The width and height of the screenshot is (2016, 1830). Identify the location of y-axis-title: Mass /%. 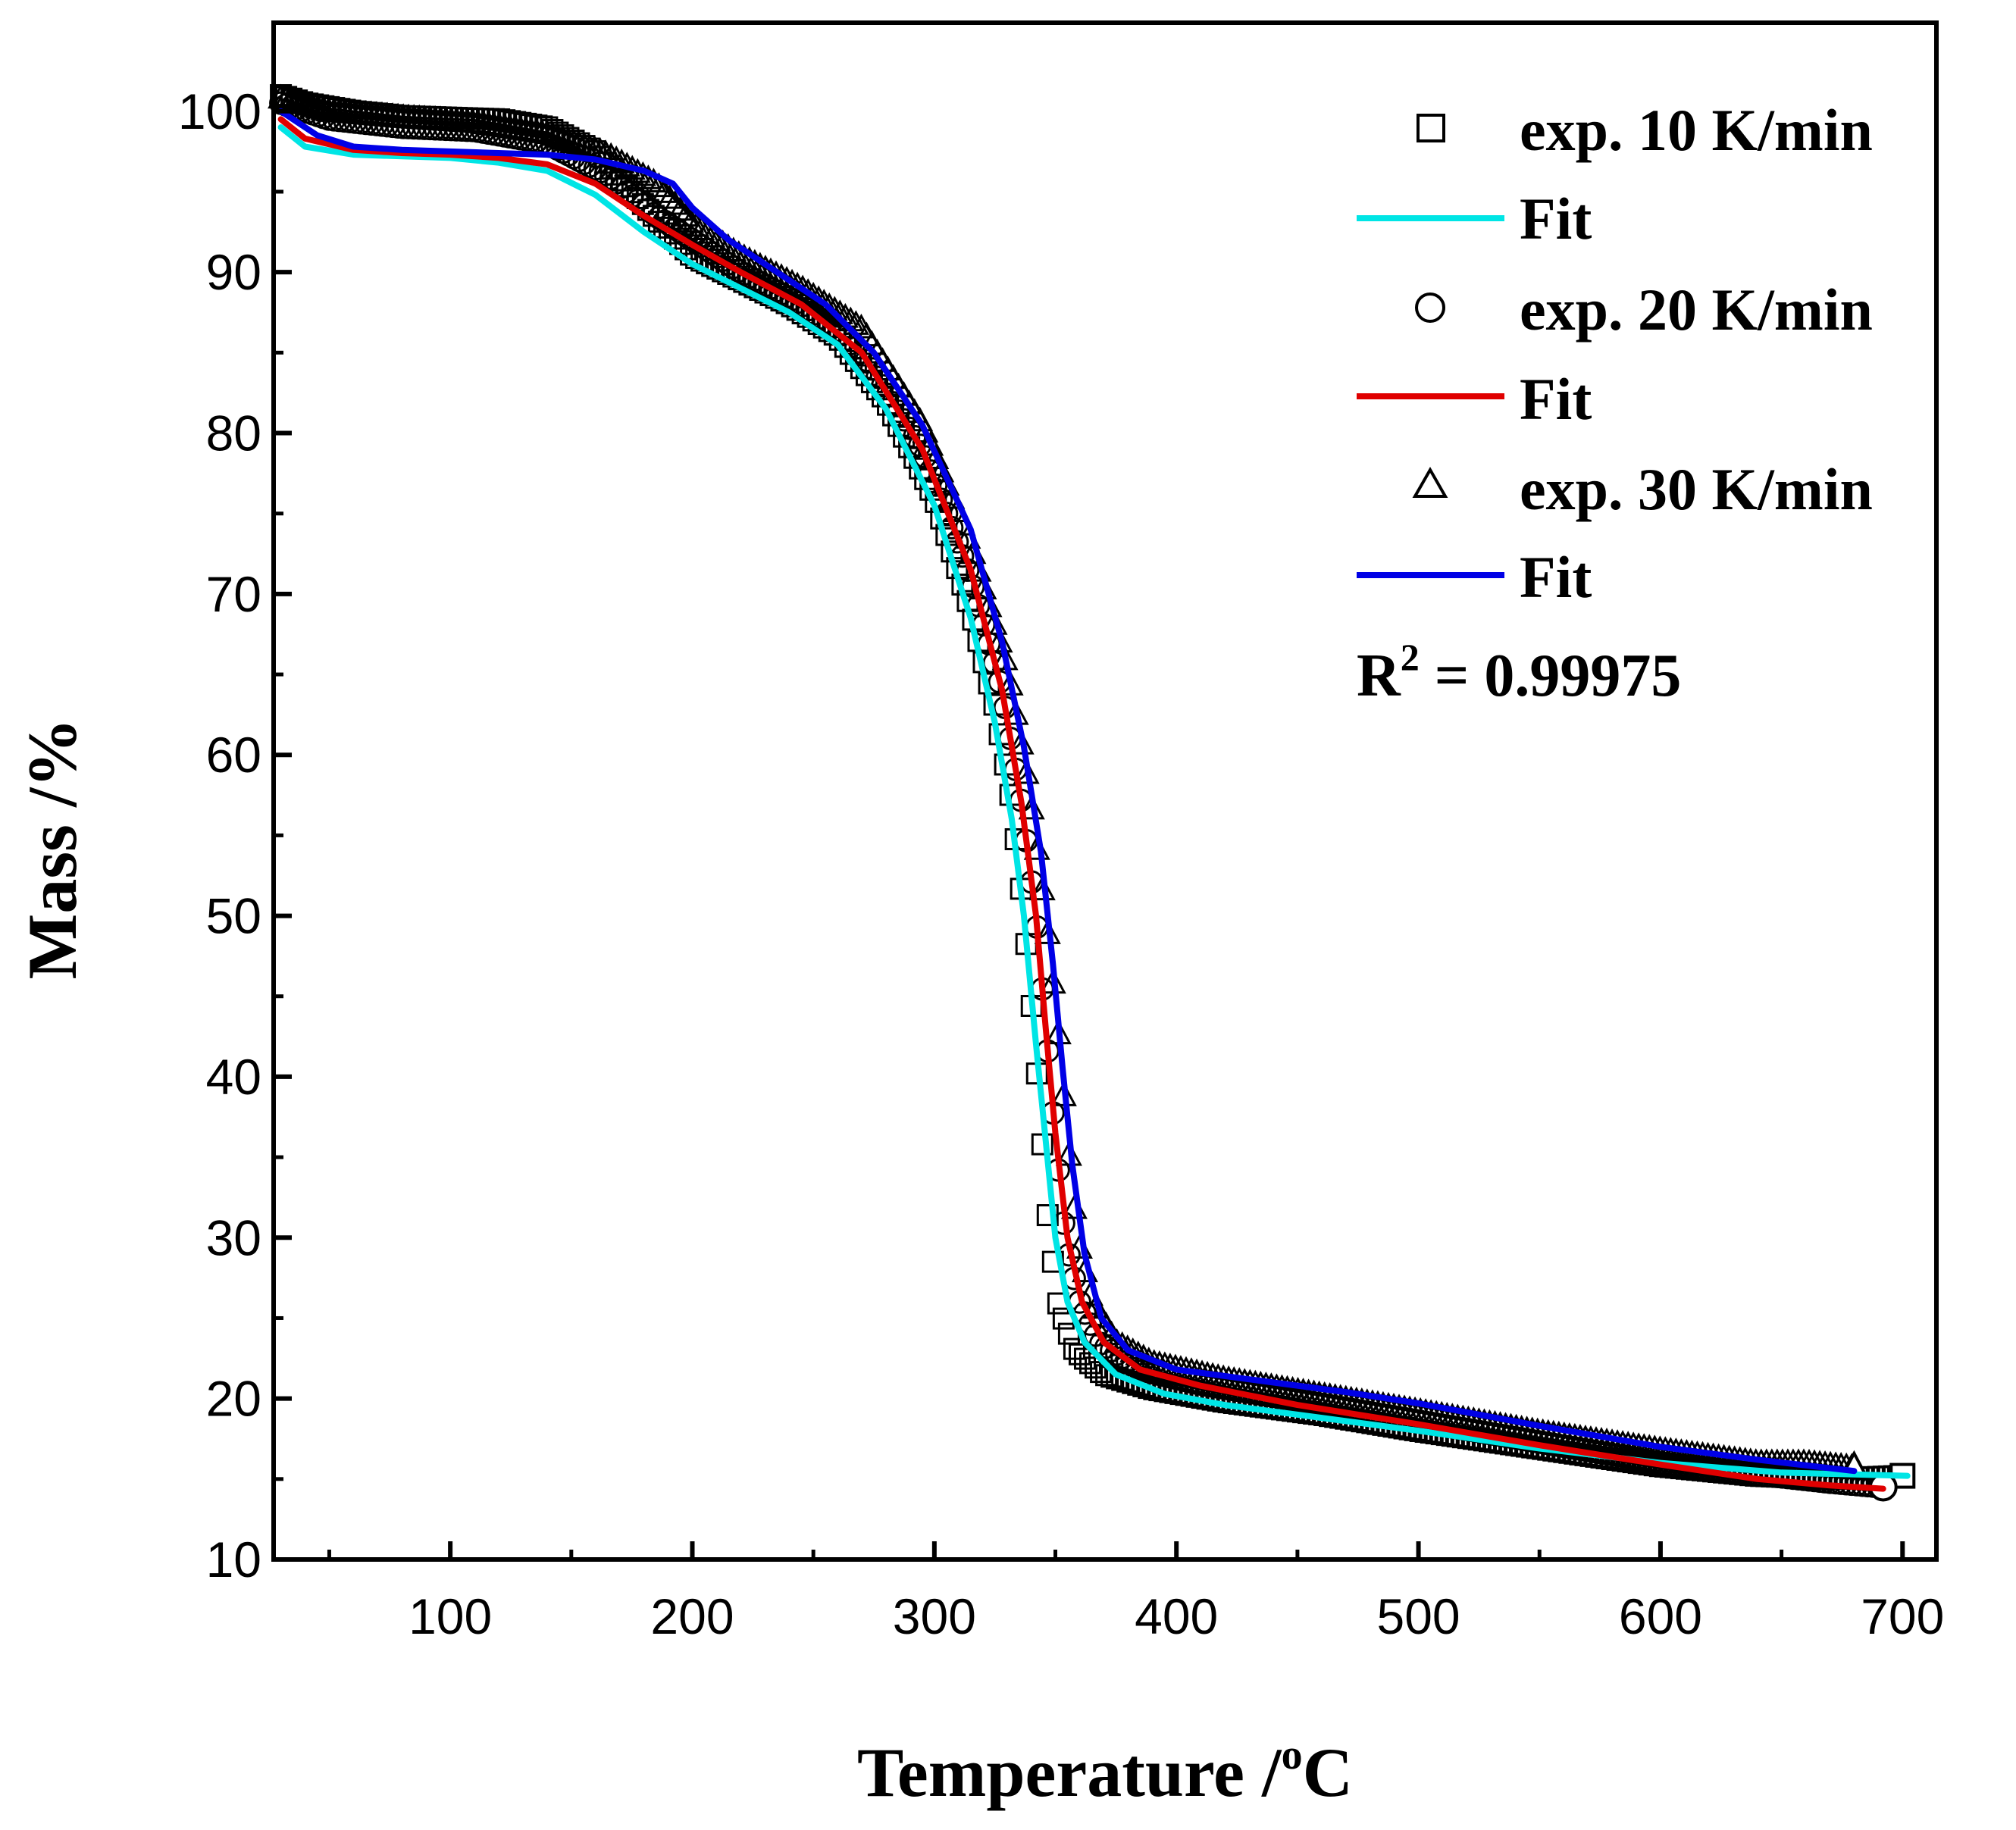
(52, 849).